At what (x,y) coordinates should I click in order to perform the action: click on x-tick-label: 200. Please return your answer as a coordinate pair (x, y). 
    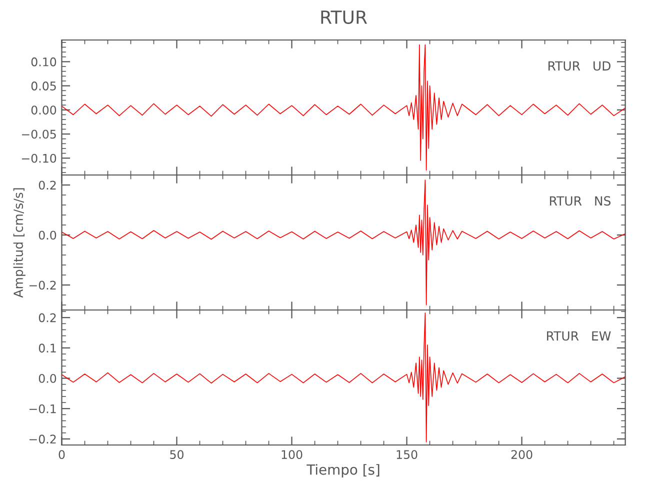
    Looking at the image, I should click on (521, 454).